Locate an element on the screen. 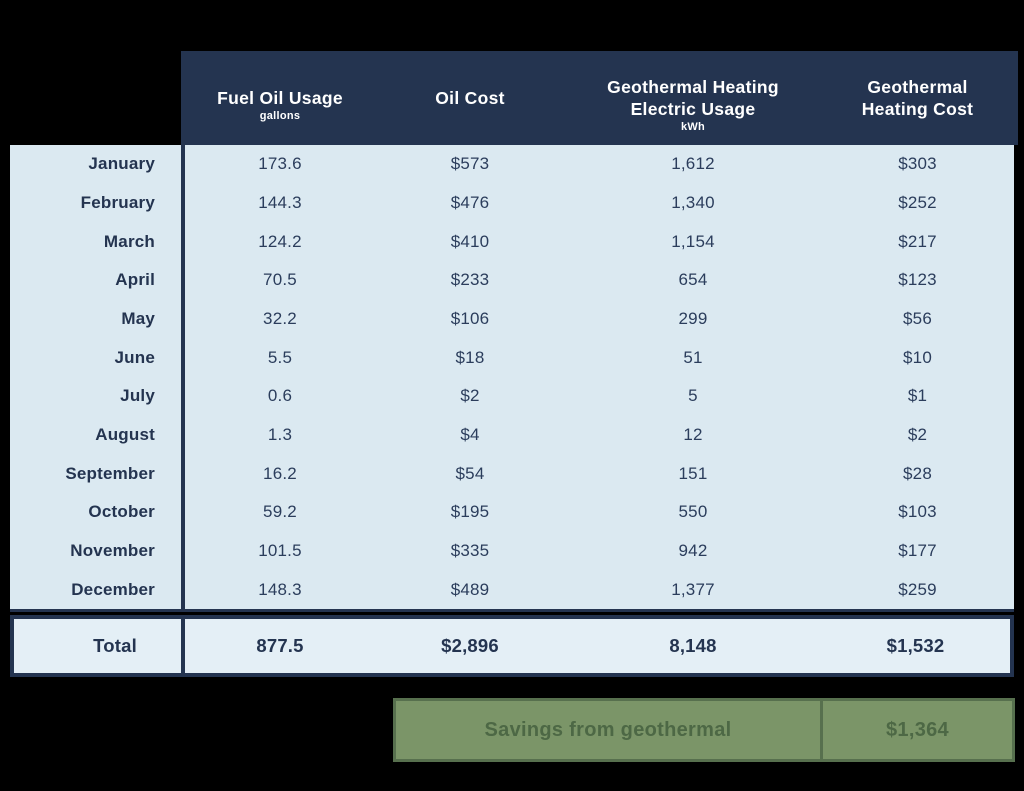  cell-value: $4 is located at coordinates (470, 434).